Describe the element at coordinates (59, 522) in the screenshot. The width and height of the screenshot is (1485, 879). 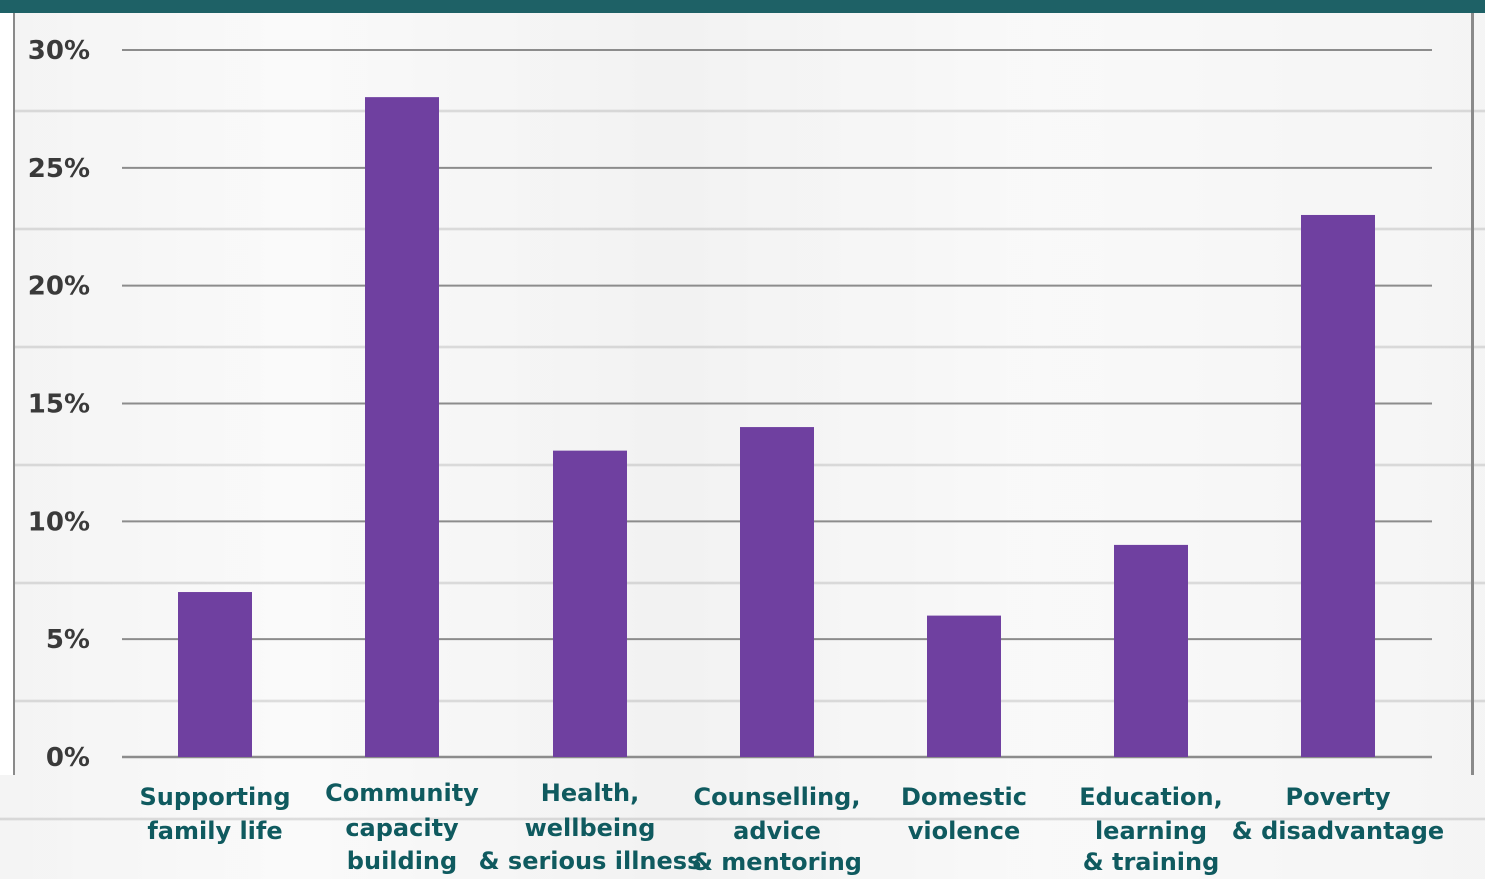
I see `y-tick-label: 10%` at that location.